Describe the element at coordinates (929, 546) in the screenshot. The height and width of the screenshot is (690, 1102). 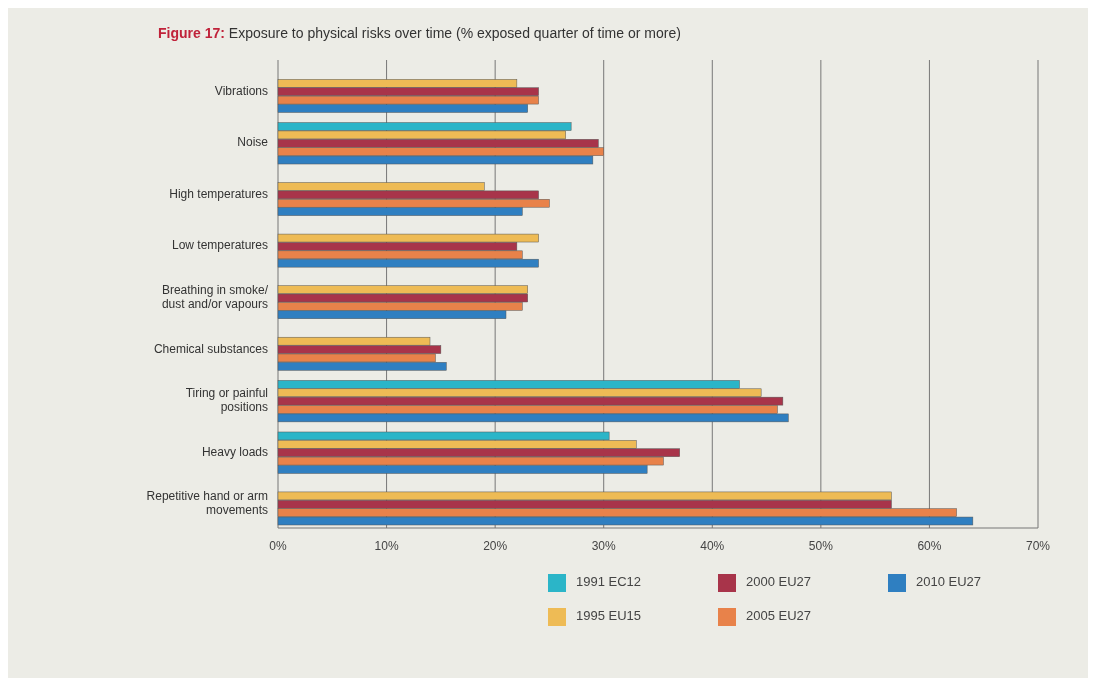
I see `x-tick-label: 60%` at that location.